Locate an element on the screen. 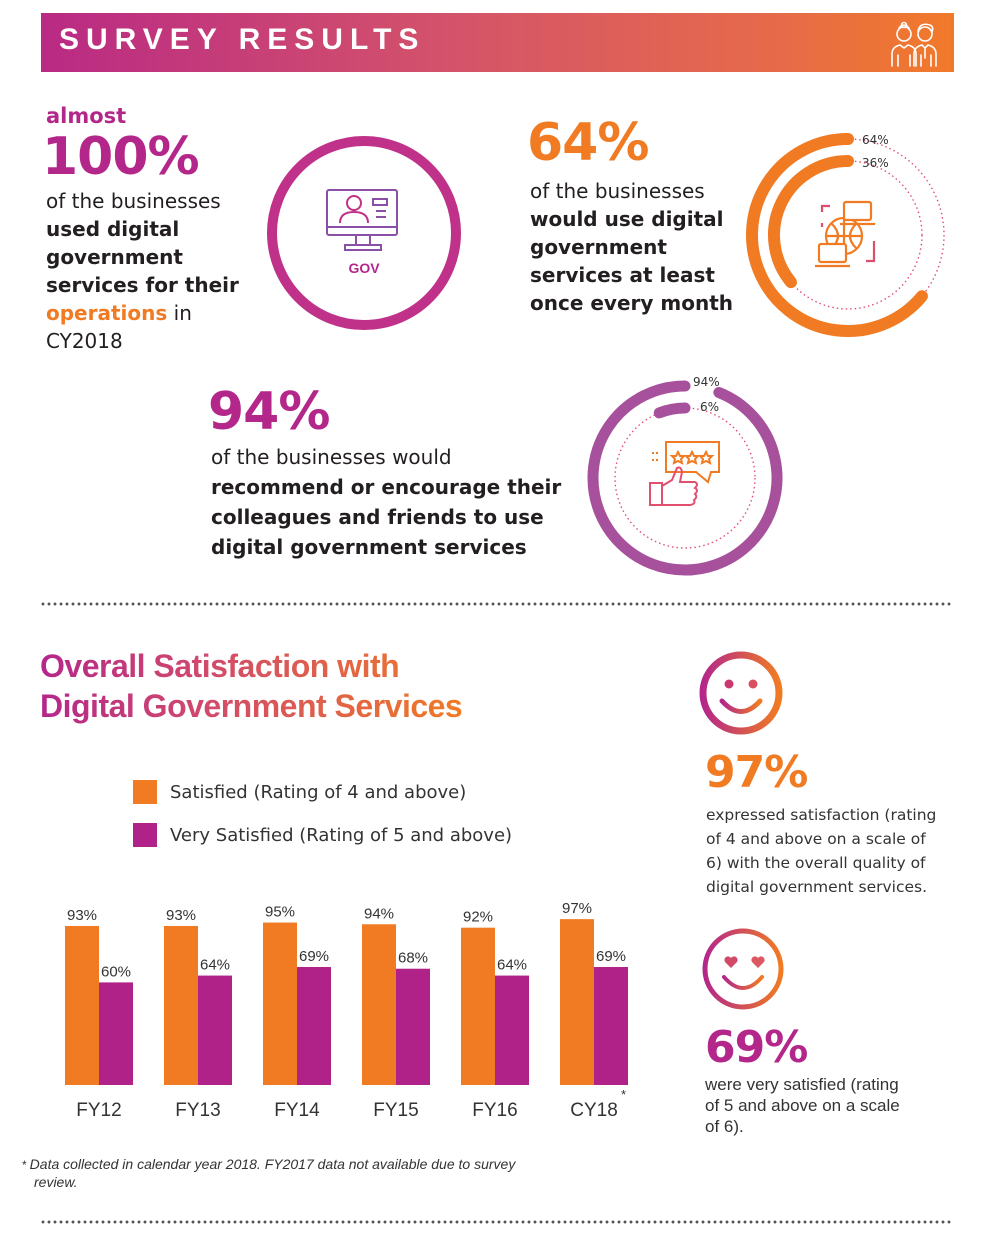 The image size is (993, 1251). stat-usage-highlight-3: services for their is located at coordinates (142, 285).